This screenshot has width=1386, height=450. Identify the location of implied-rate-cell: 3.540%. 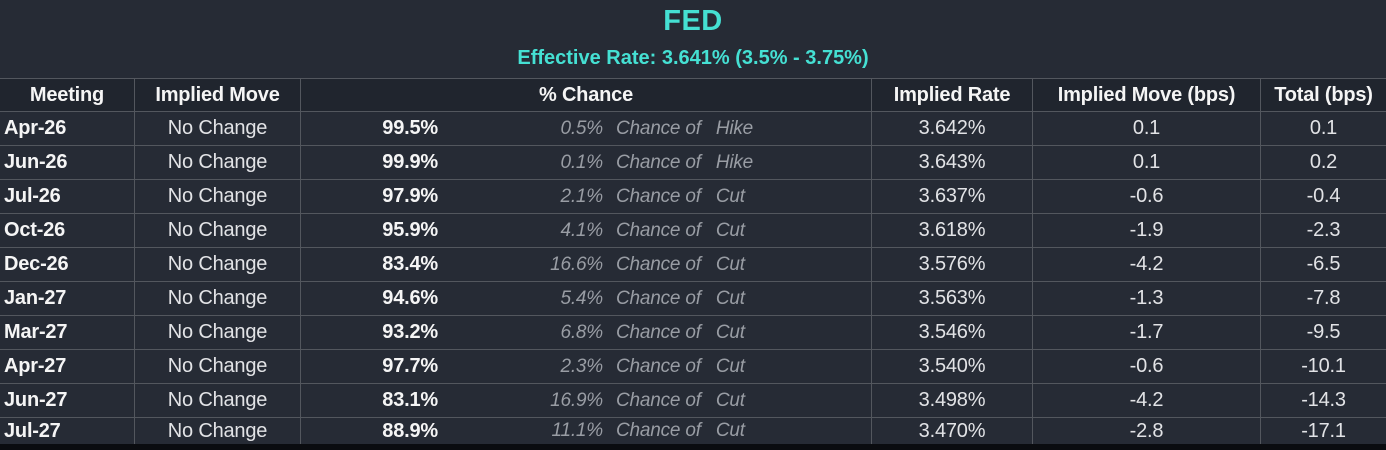
(951, 366).